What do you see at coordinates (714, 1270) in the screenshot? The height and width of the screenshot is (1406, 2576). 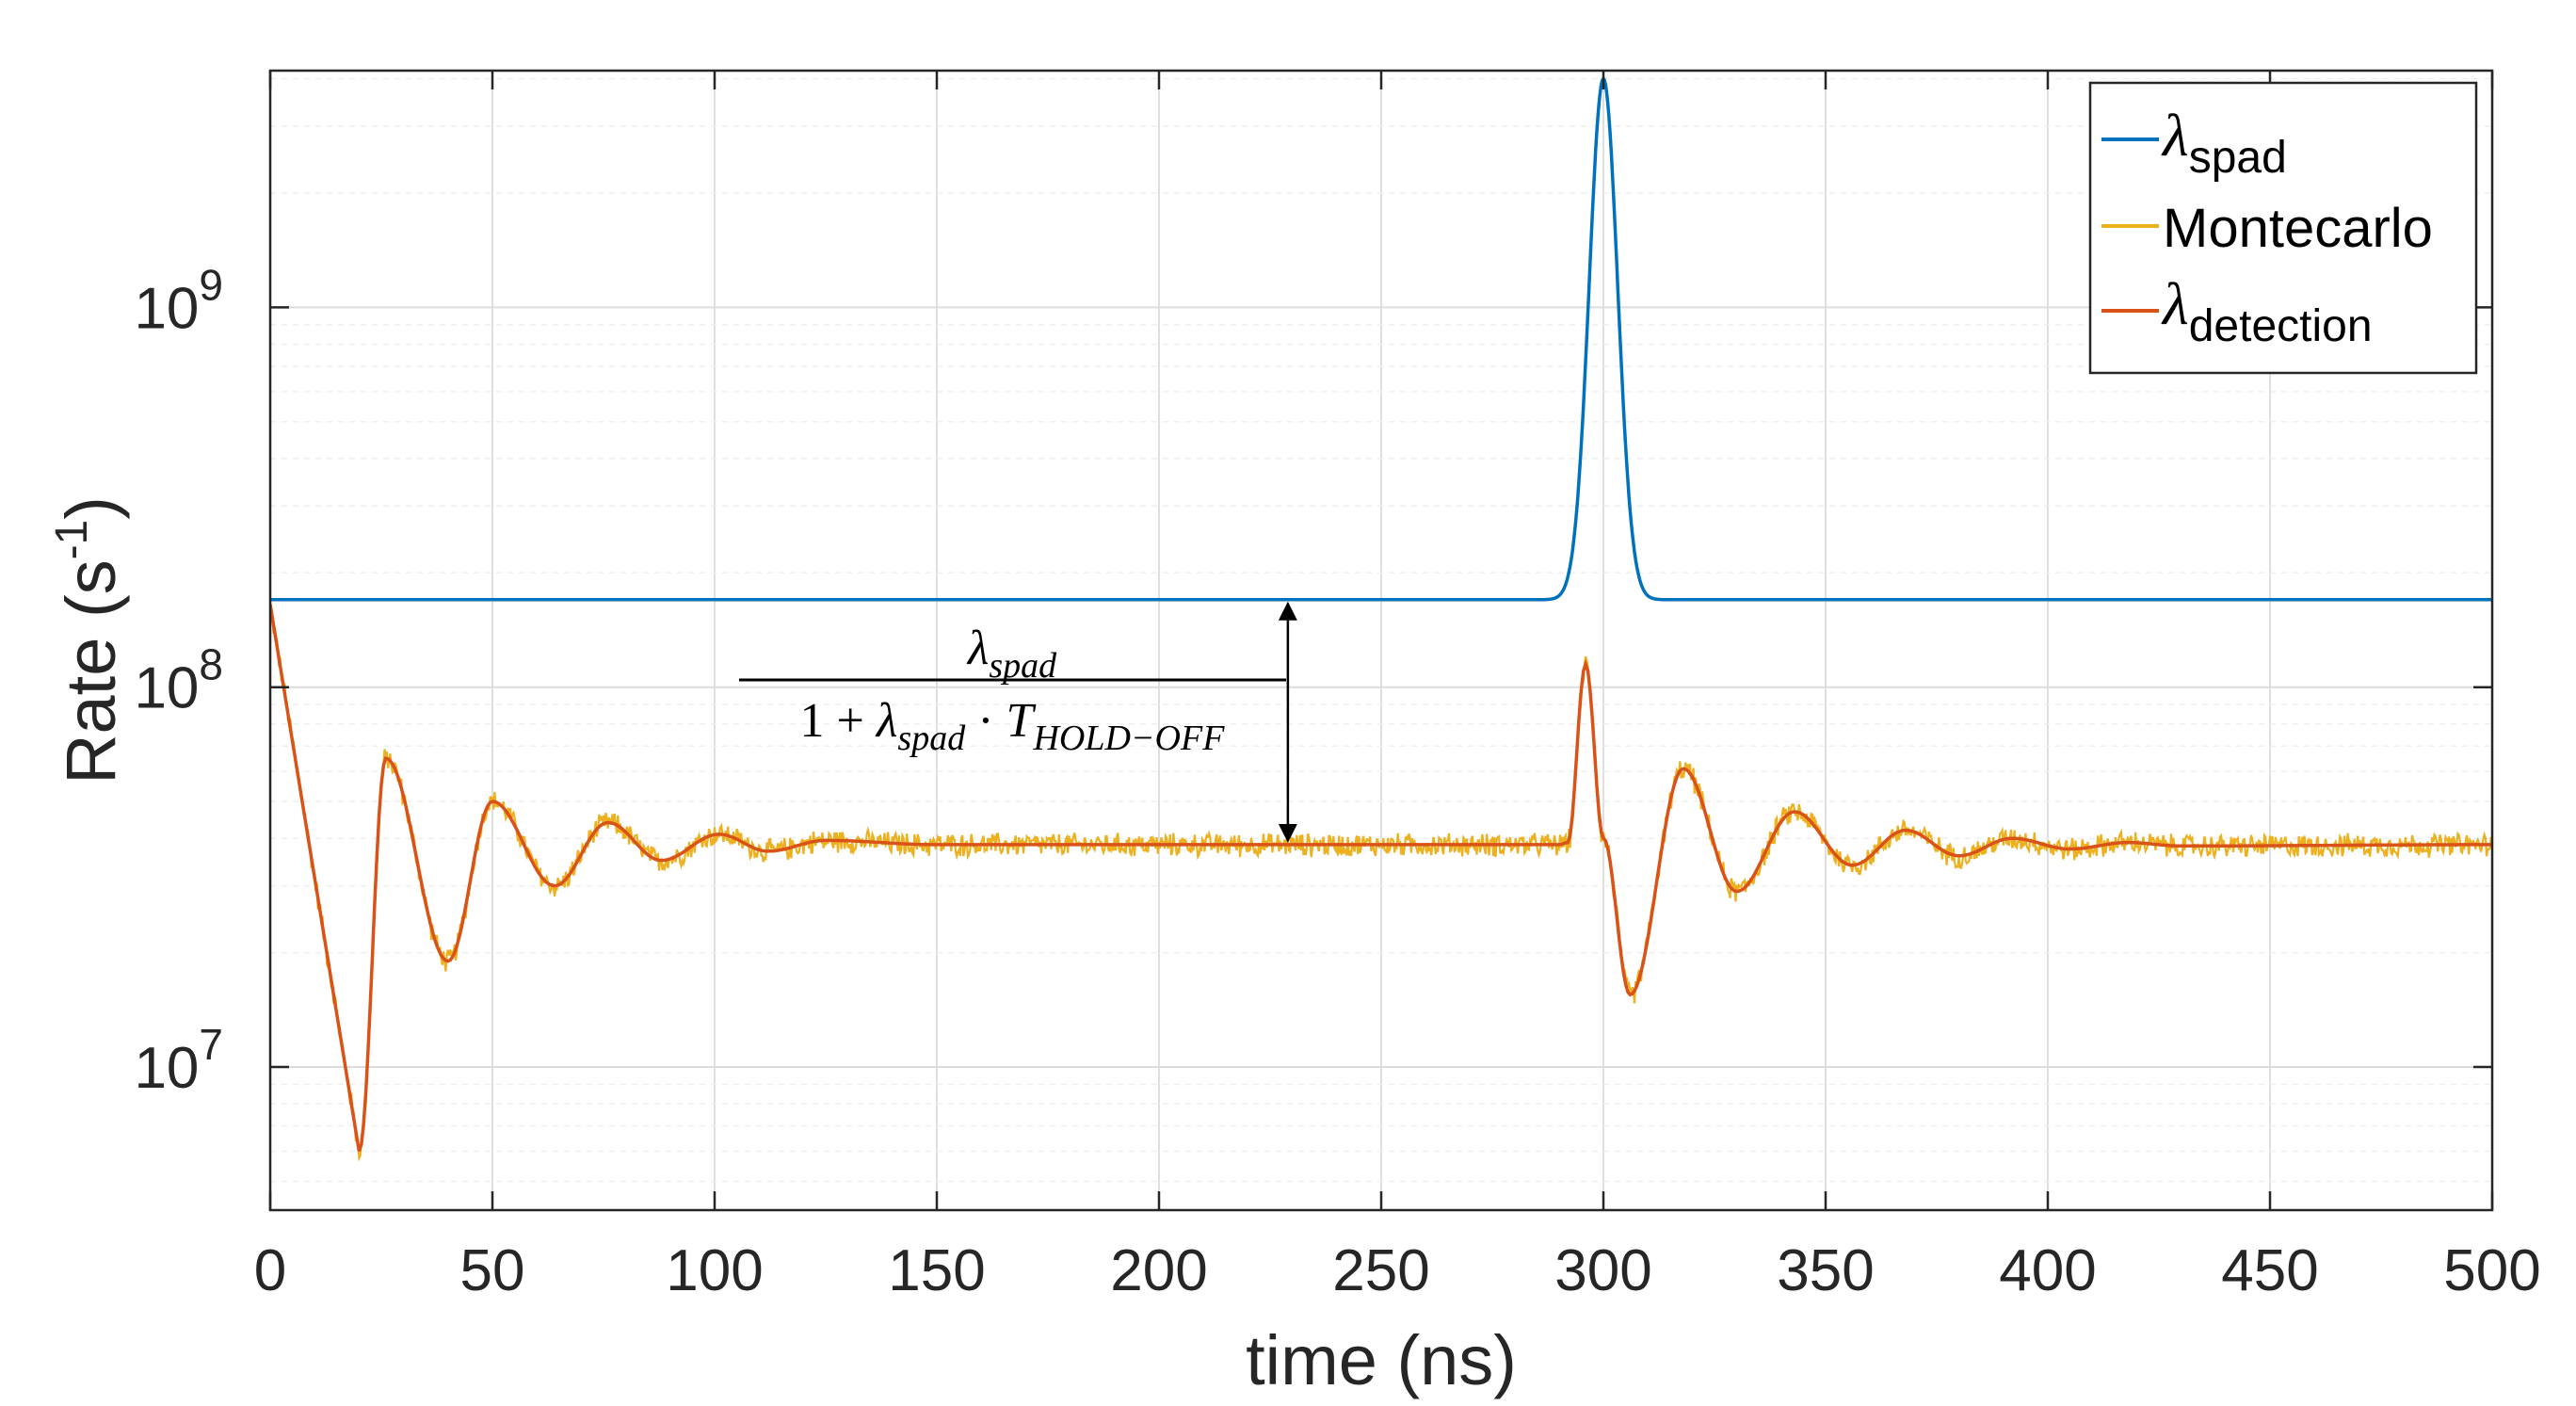 I see `x-tick-label: 100` at bounding box center [714, 1270].